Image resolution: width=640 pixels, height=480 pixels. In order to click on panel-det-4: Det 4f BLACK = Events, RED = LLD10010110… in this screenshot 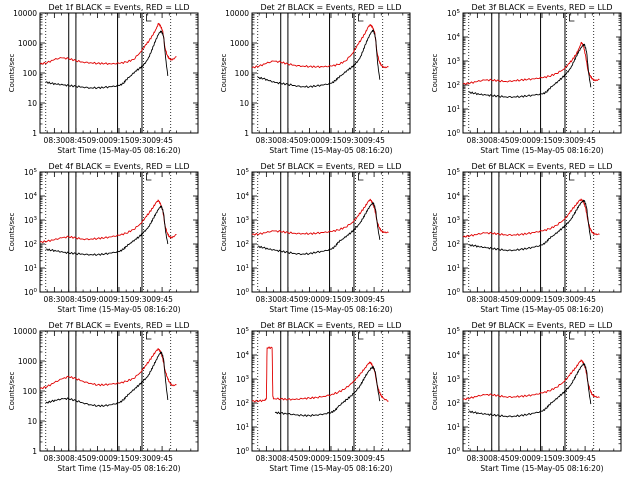, I will do `click(103, 238)`.